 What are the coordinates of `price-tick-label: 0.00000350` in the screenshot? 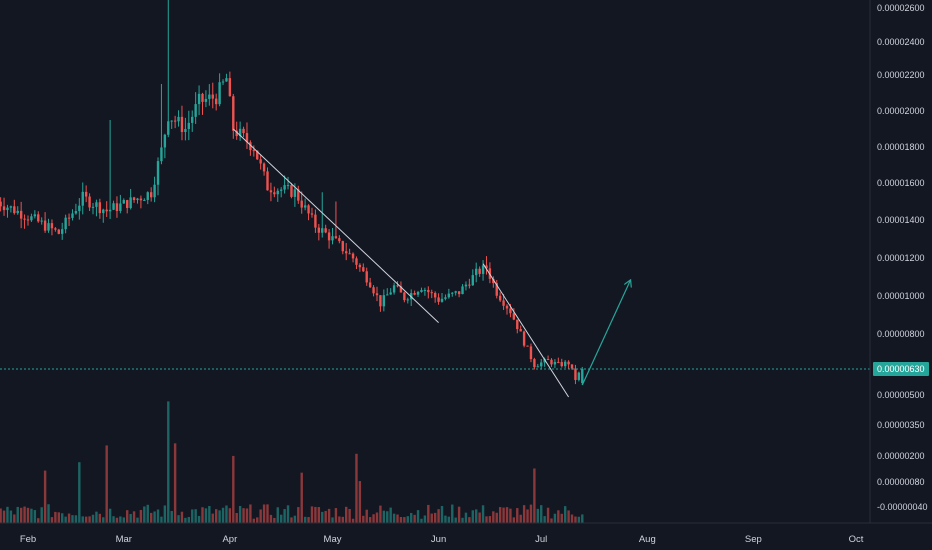 It's located at (901, 425).